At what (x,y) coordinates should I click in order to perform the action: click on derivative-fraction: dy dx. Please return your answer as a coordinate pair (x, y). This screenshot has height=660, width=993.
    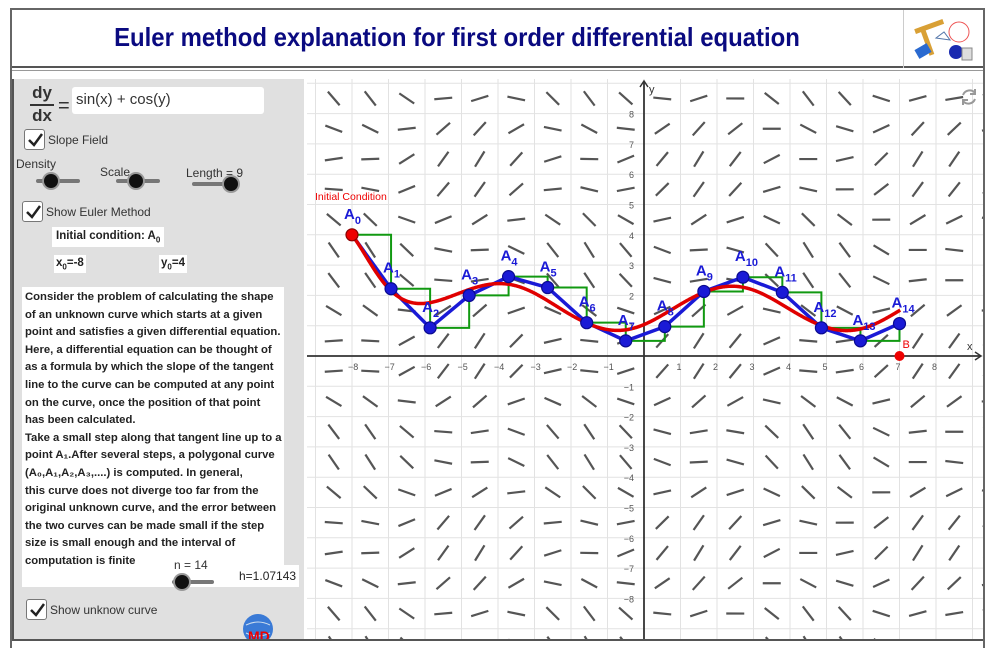
    Looking at the image, I should click on (42, 104).